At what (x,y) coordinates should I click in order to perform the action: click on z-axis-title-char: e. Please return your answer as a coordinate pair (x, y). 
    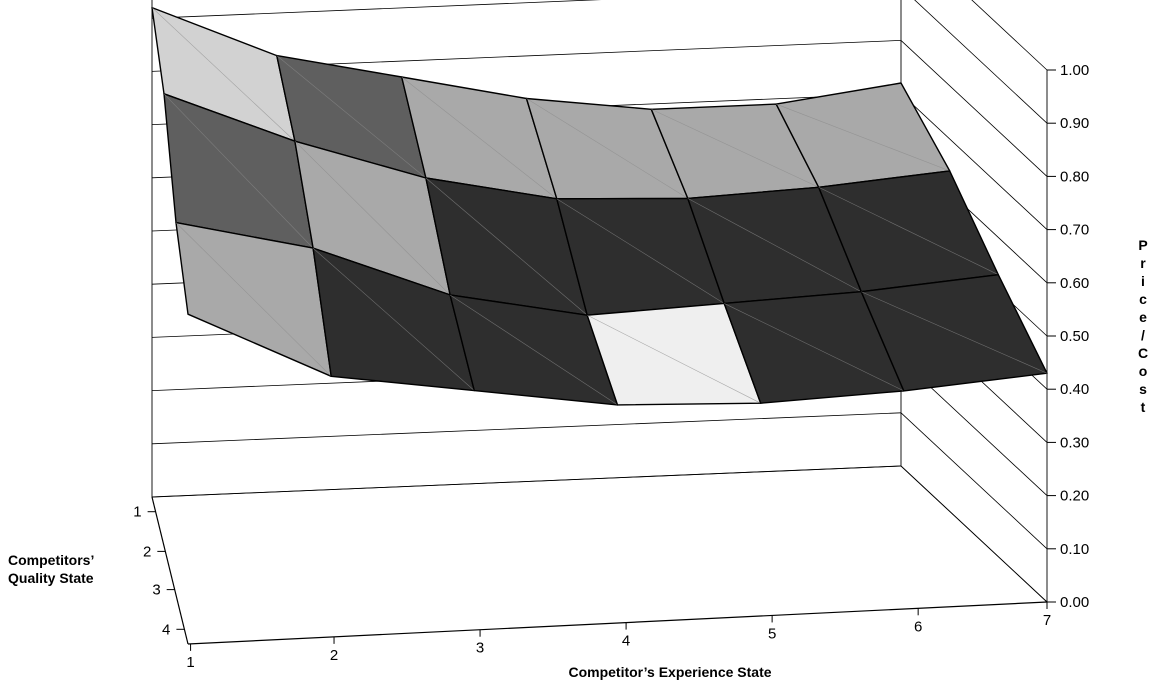
    Looking at the image, I should click on (1143, 317).